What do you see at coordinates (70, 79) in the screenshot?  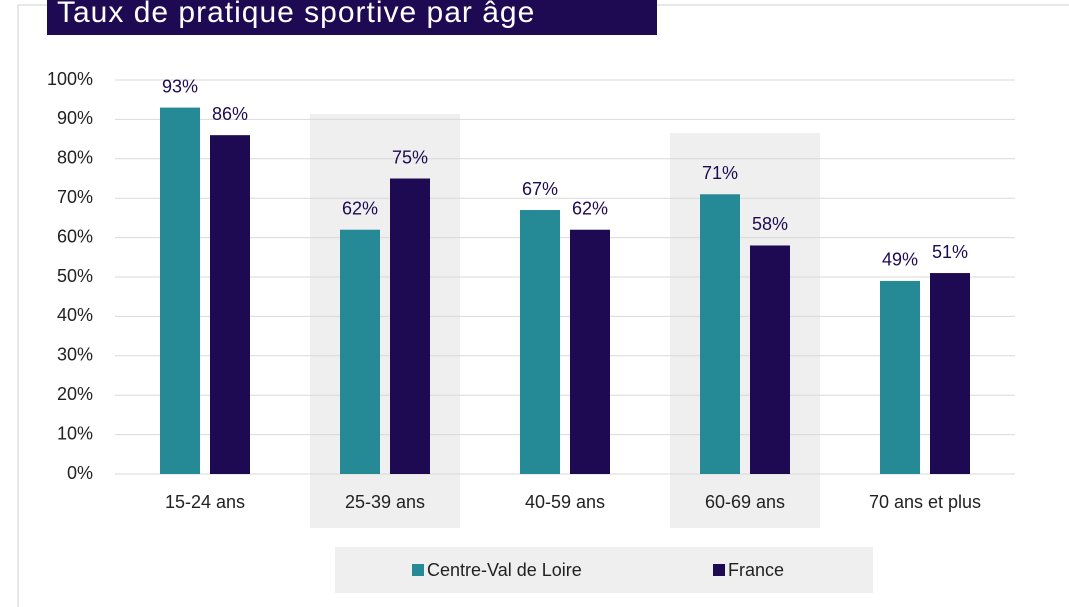 I see `y-tick-label: 100%` at bounding box center [70, 79].